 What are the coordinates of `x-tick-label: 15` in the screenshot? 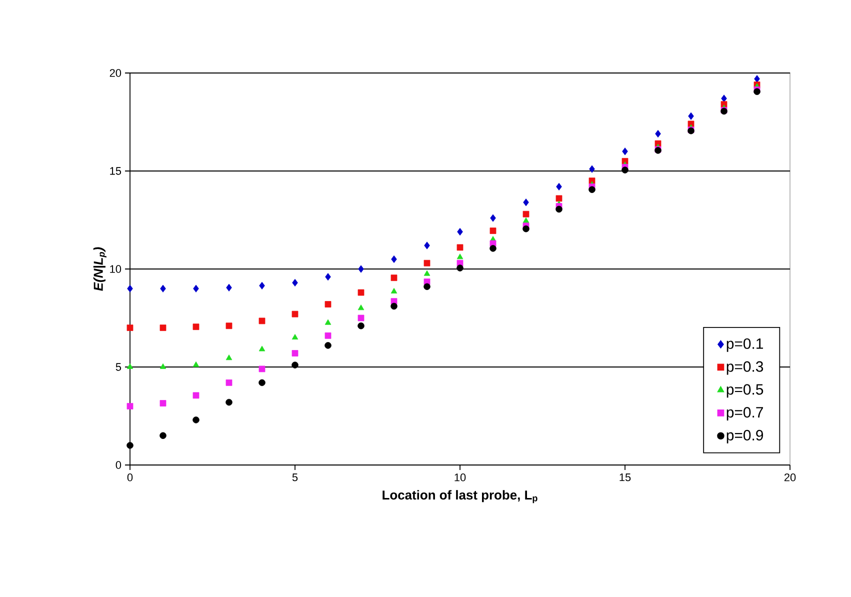 It's located at (625, 478).